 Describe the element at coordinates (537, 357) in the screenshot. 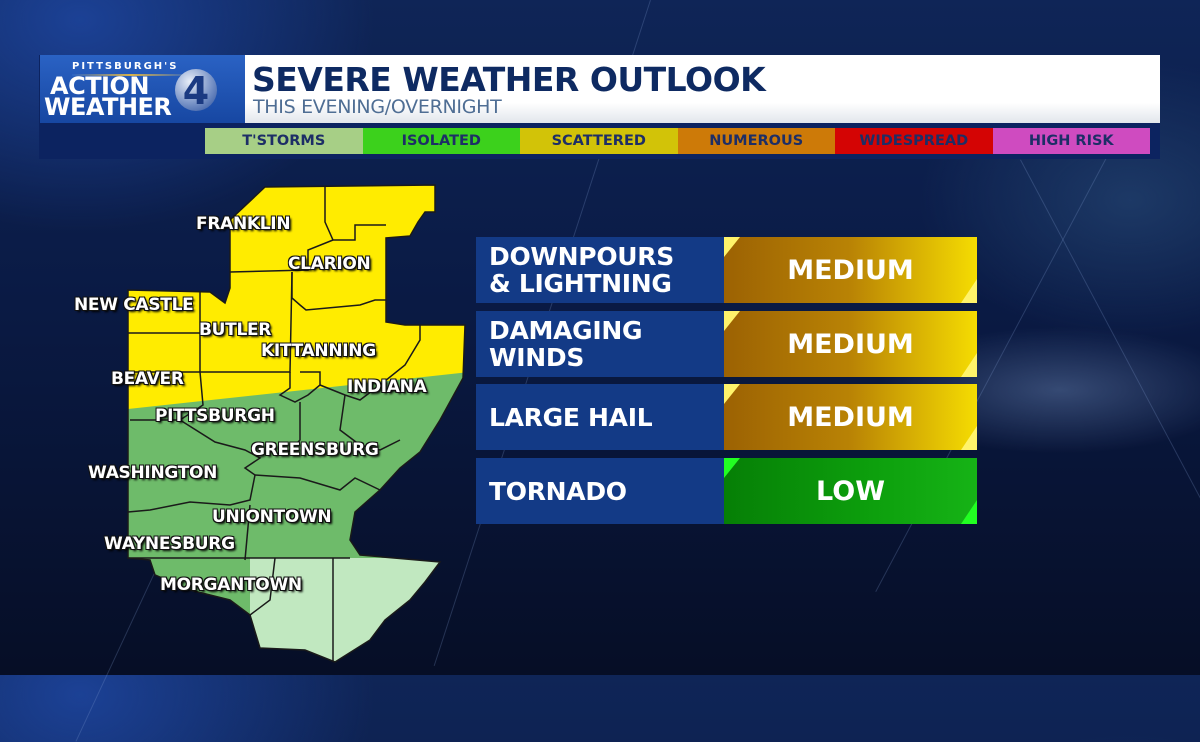

I see `threat-name-line2: WINDS` at that location.